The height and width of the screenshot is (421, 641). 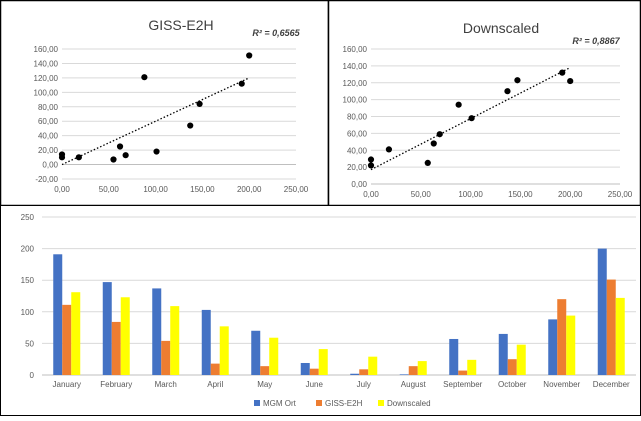 I want to click on r-squared-annotation: R² = 0,8867, so click(x=596, y=41).